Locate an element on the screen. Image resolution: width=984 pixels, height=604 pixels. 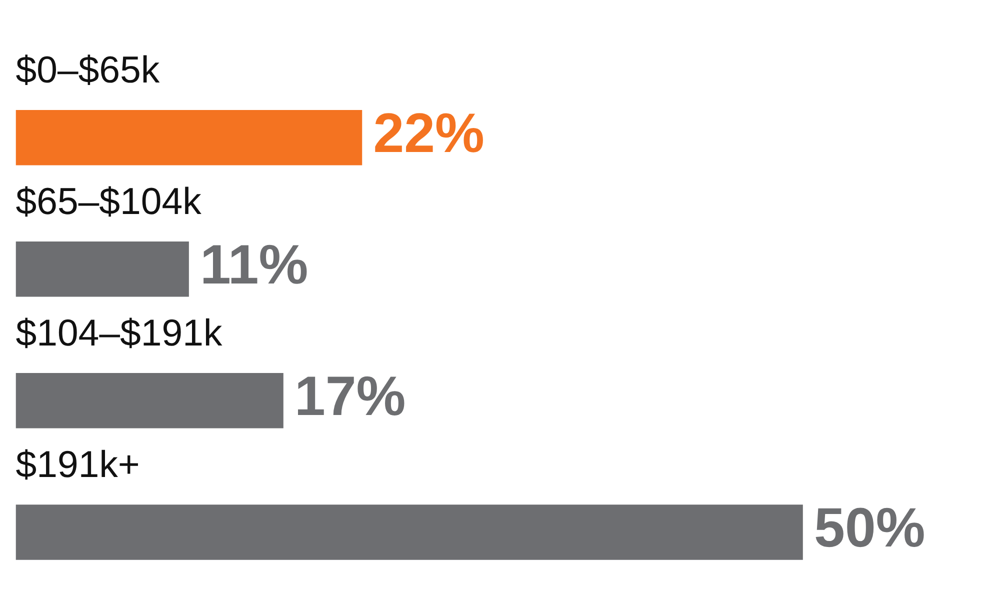
data-label: 50% is located at coordinates (870, 528).